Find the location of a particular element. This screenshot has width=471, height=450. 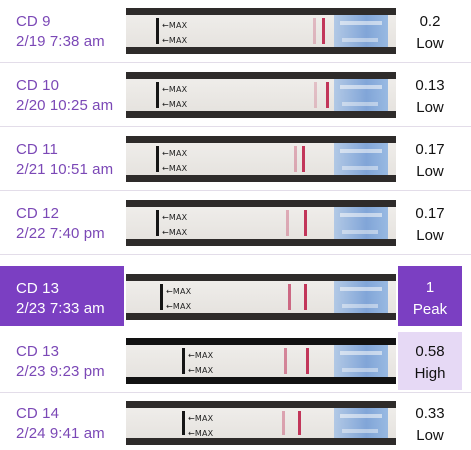

cycle-day-label: CD 10 is located at coordinates (38, 85).